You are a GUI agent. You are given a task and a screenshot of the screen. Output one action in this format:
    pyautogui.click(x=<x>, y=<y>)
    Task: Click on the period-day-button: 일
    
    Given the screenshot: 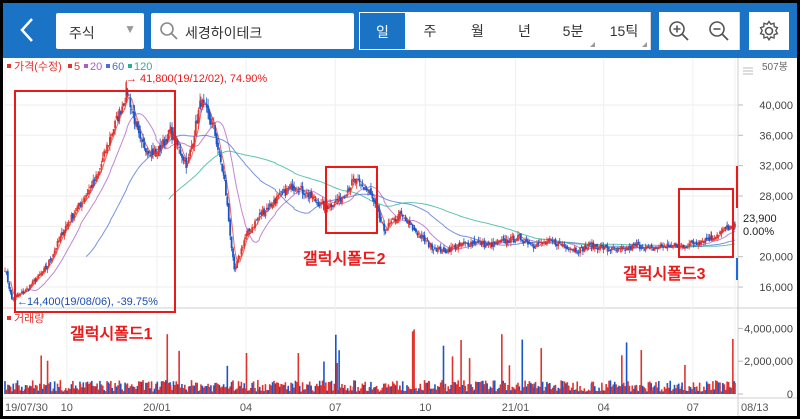 What is the action you would take?
    pyautogui.click(x=382, y=31)
    